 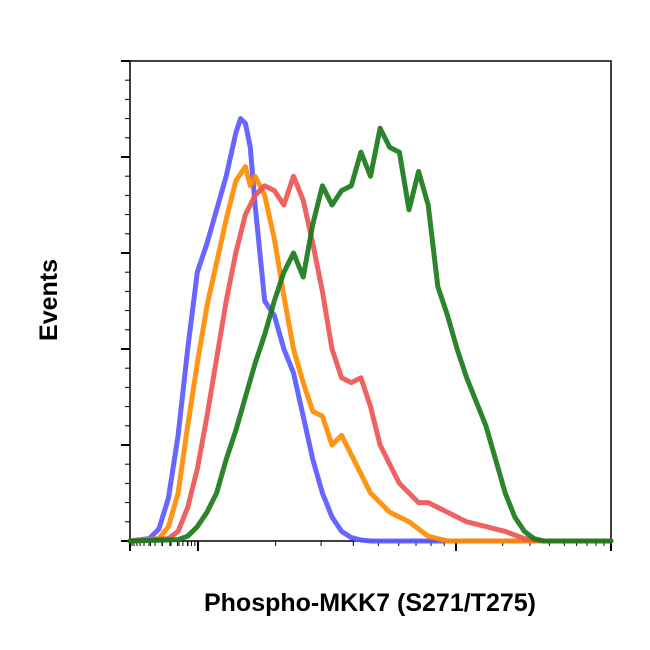 What do you see at coordinates (49, 300) in the screenshot?
I see `y-axis-title: Events` at bounding box center [49, 300].